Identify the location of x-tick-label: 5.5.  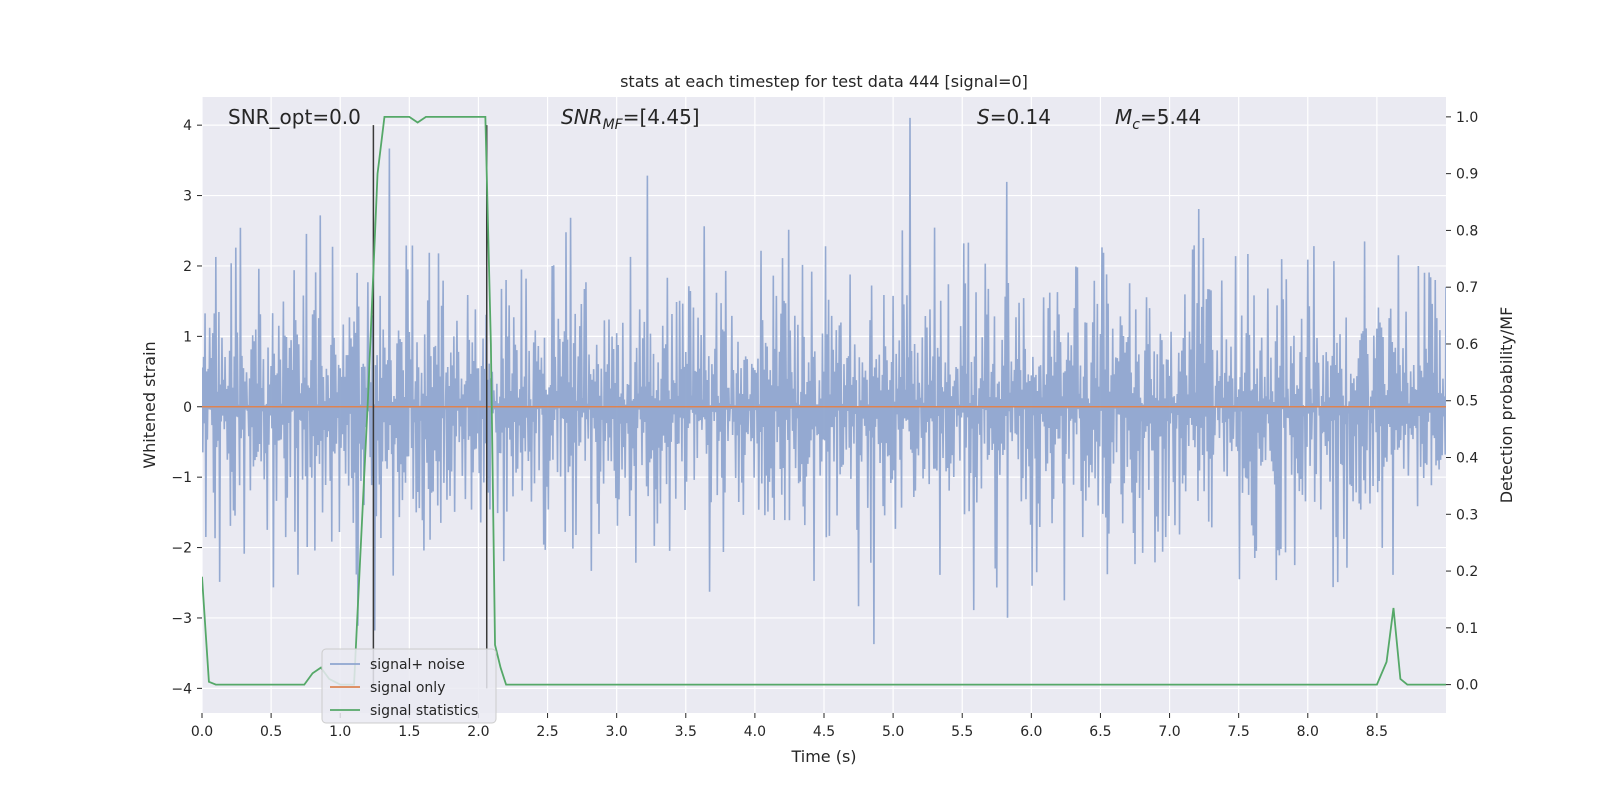
(962, 732).